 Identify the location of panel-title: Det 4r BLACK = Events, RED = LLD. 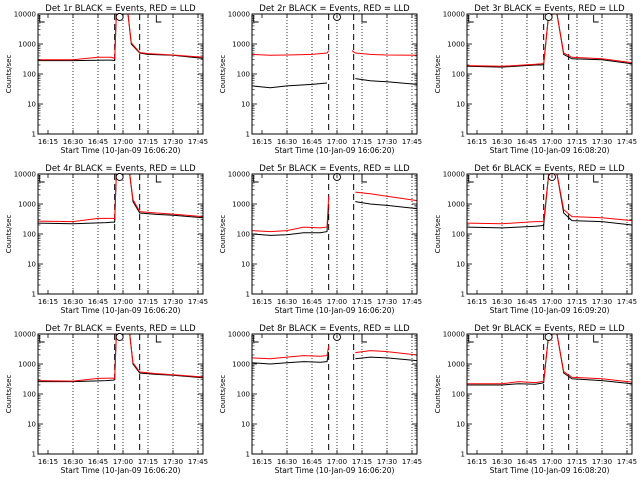
(120, 169).